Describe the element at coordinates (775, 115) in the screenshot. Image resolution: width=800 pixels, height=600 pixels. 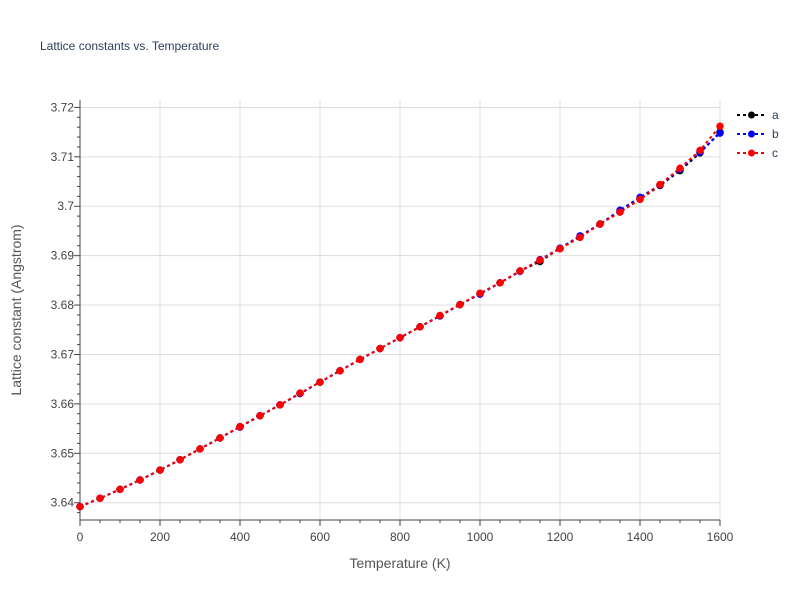
I see `legend-label: a` at that location.